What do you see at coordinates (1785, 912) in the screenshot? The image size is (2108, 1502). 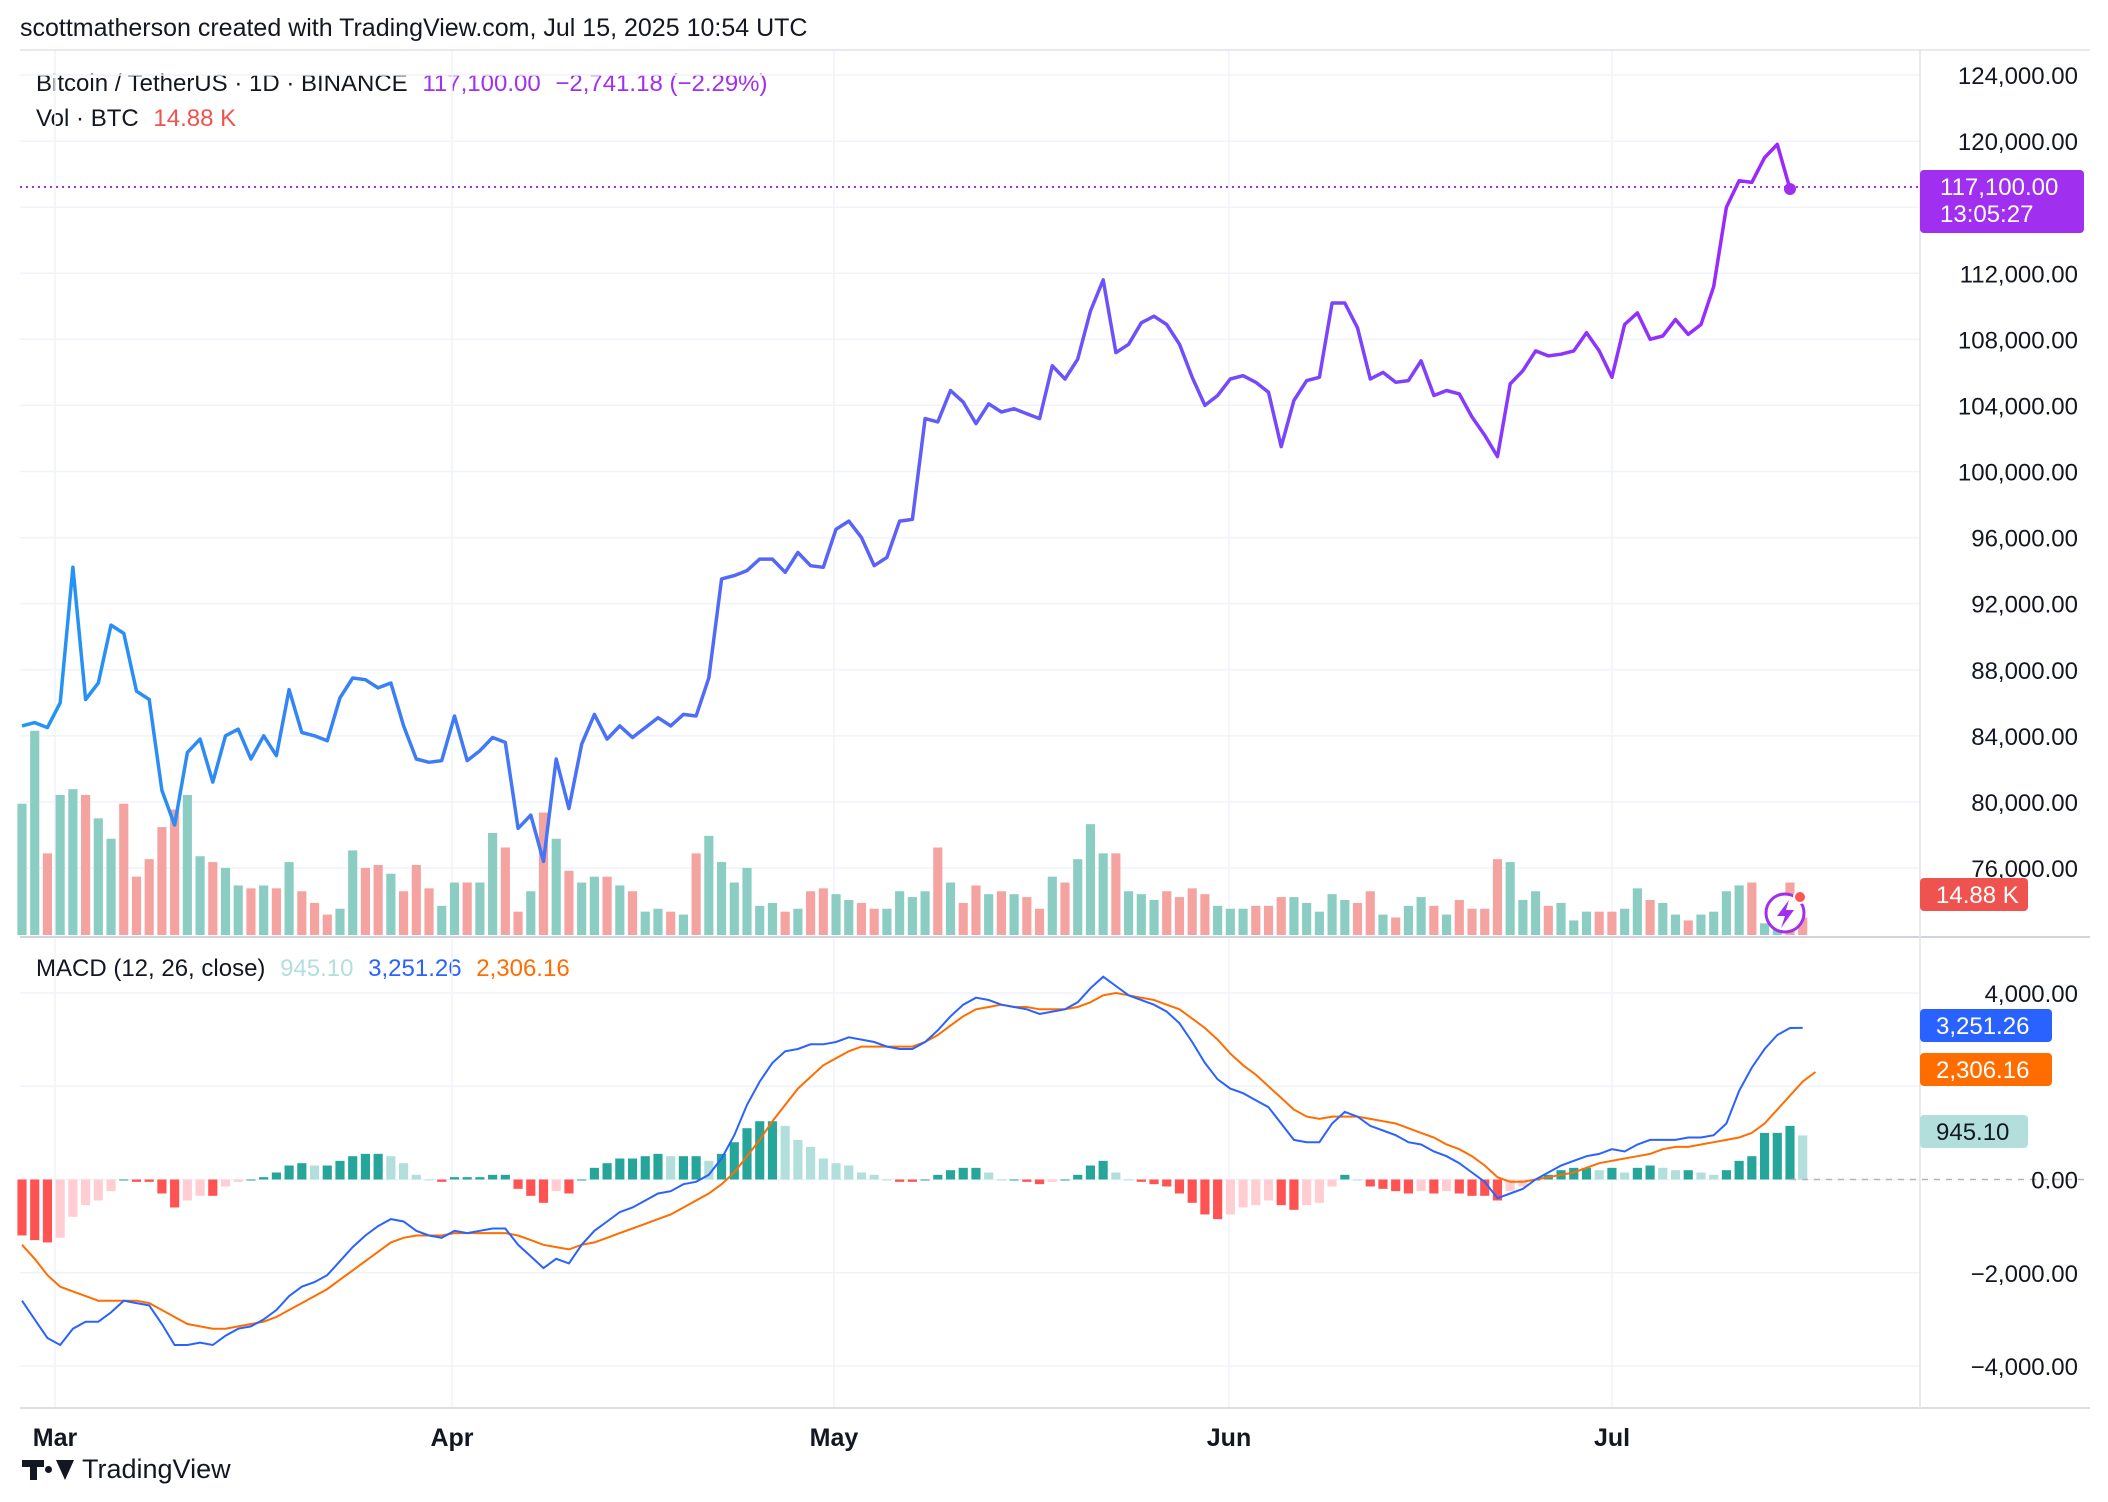 I see `bolt-icon` at bounding box center [1785, 912].